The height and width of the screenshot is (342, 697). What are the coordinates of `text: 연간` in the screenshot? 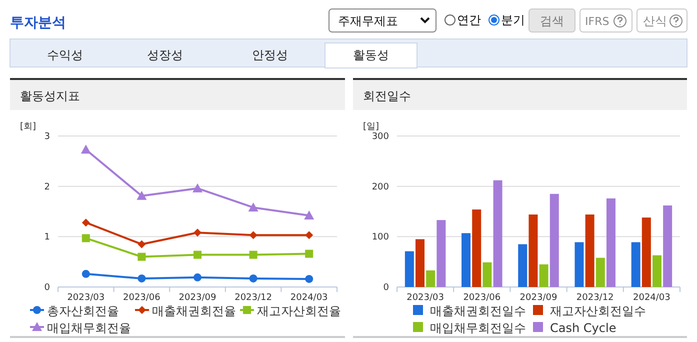 It's located at (469, 20).